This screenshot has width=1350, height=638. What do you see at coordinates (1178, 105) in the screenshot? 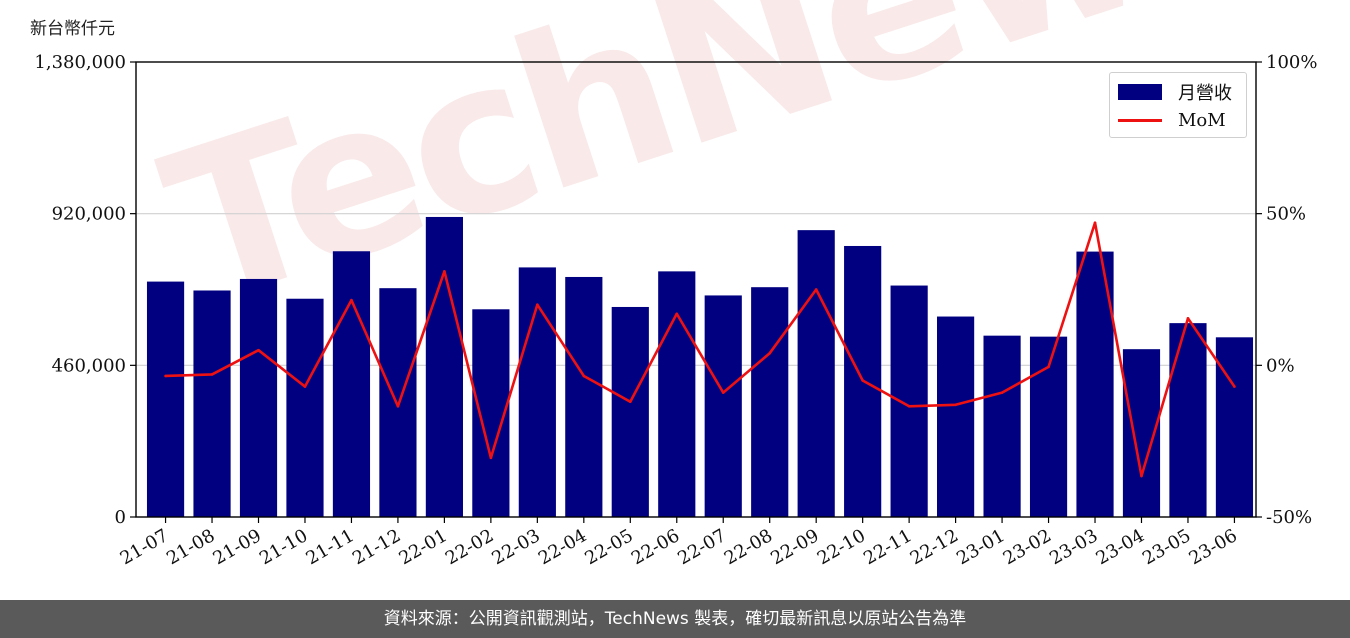
I see `legend: 月營收 MoM` at bounding box center [1178, 105].